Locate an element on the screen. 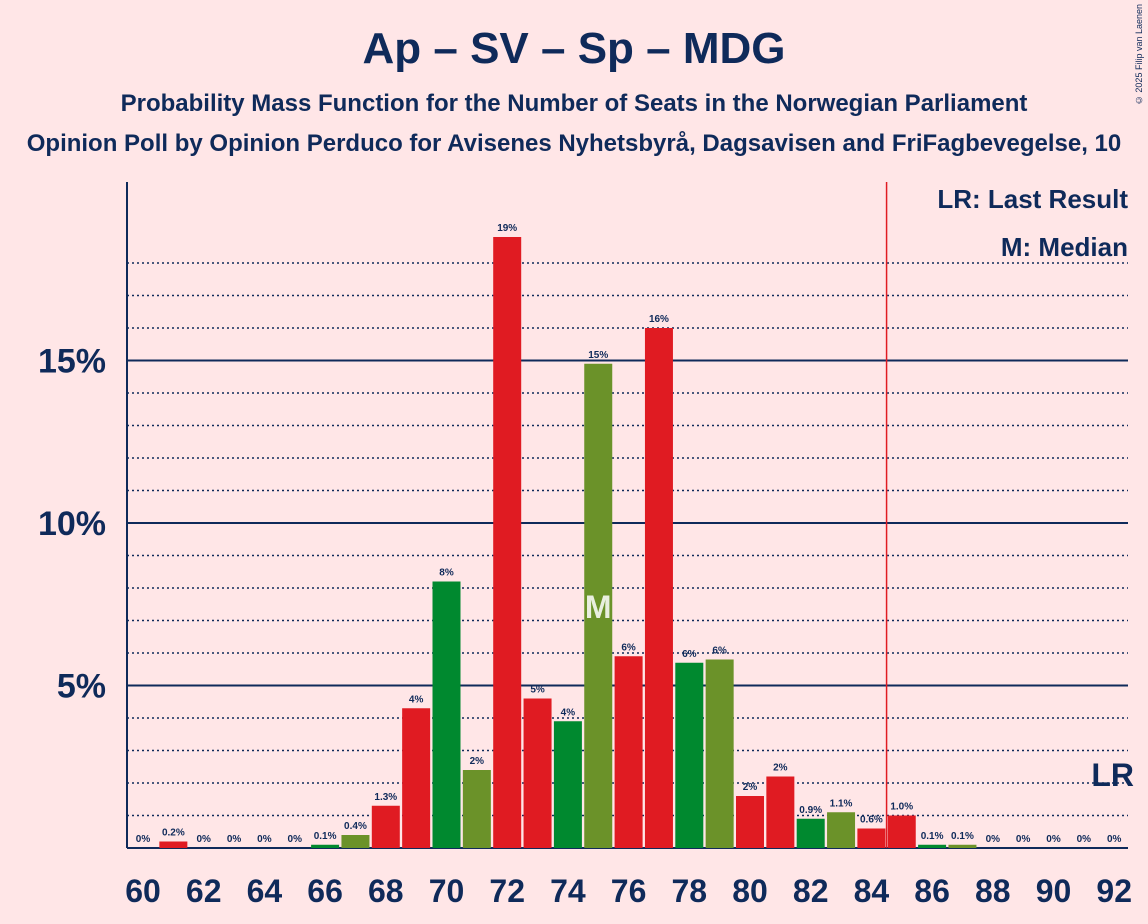  x-tick-label: 60 is located at coordinates (143, 891).